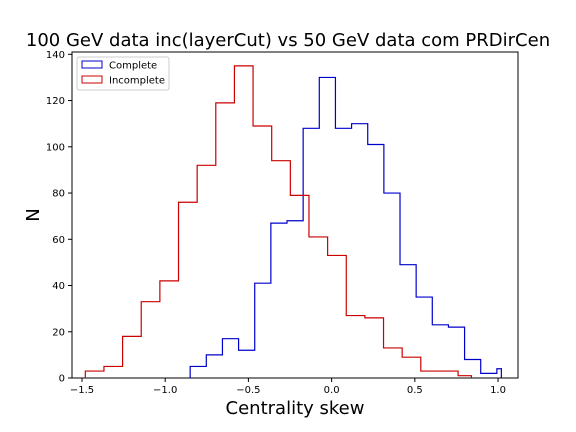 Image resolution: width=576 pixels, height=432 pixels. What do you see at coordinates (295, 408) in the screenshot?
I see `x-axis-label: Centrality skew` at bounding box center [295, 408].